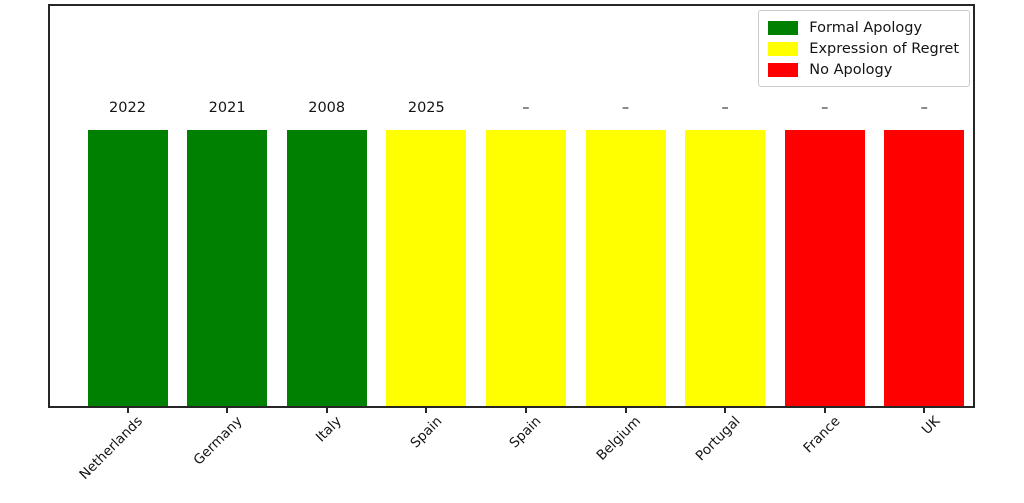 Image resolution: width=1024 pixels, height=503 pixels. Describe the element at coordinates (851, 69) in the screenshot. I see `legend-entry-label: No Apology` at that location.